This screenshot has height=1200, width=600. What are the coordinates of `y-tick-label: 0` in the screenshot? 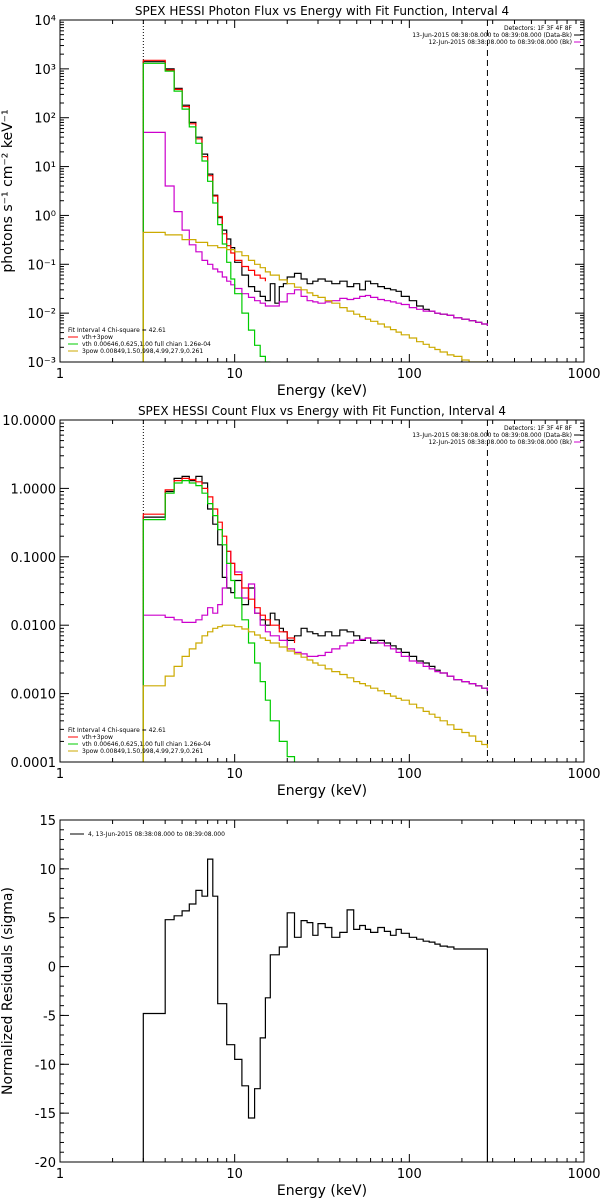 It's located at (52, 968).